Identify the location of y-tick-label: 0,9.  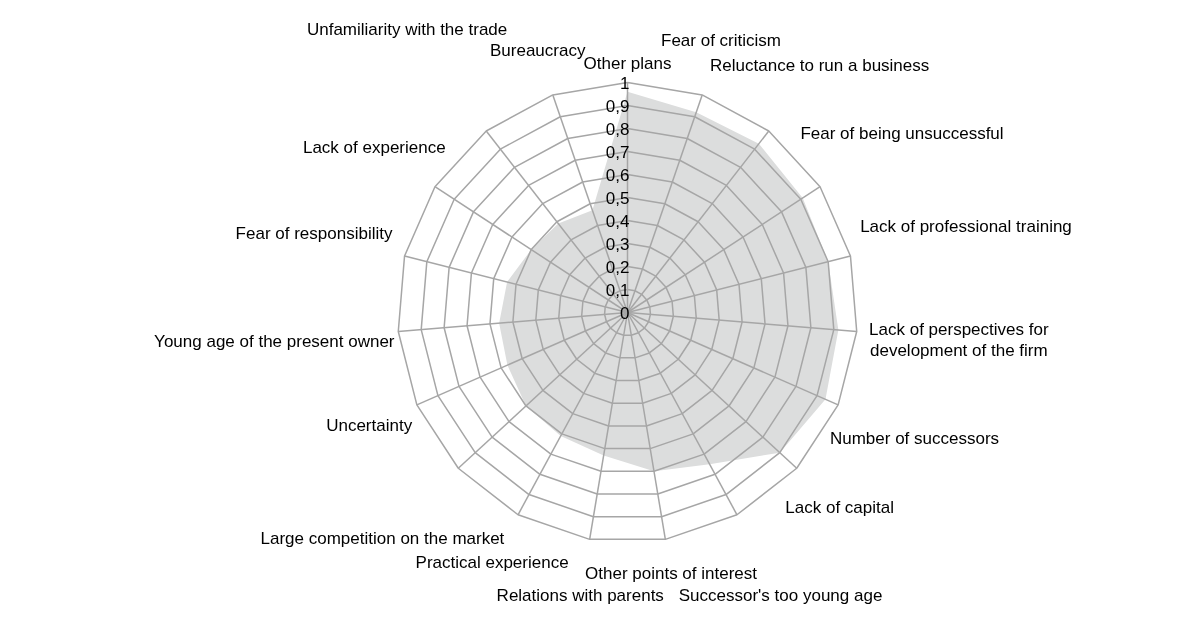
(617, 106).